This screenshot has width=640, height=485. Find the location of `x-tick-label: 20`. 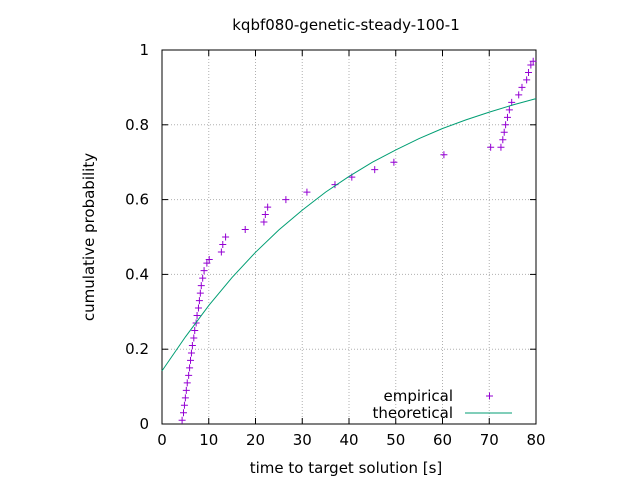

x-tick-label: 20 is located at coordinates (255, 440).